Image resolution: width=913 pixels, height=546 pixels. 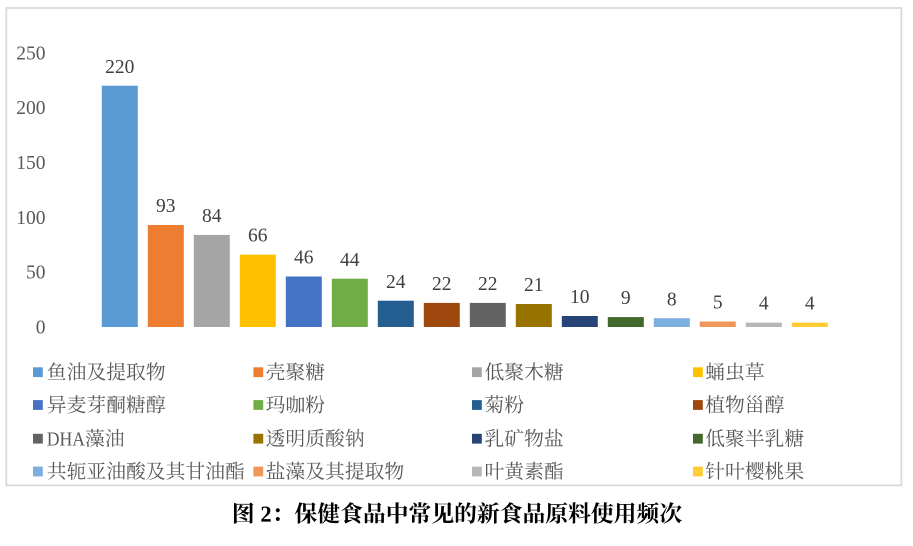 I want to click on svg-text: 50, so click(x=36, y=273).